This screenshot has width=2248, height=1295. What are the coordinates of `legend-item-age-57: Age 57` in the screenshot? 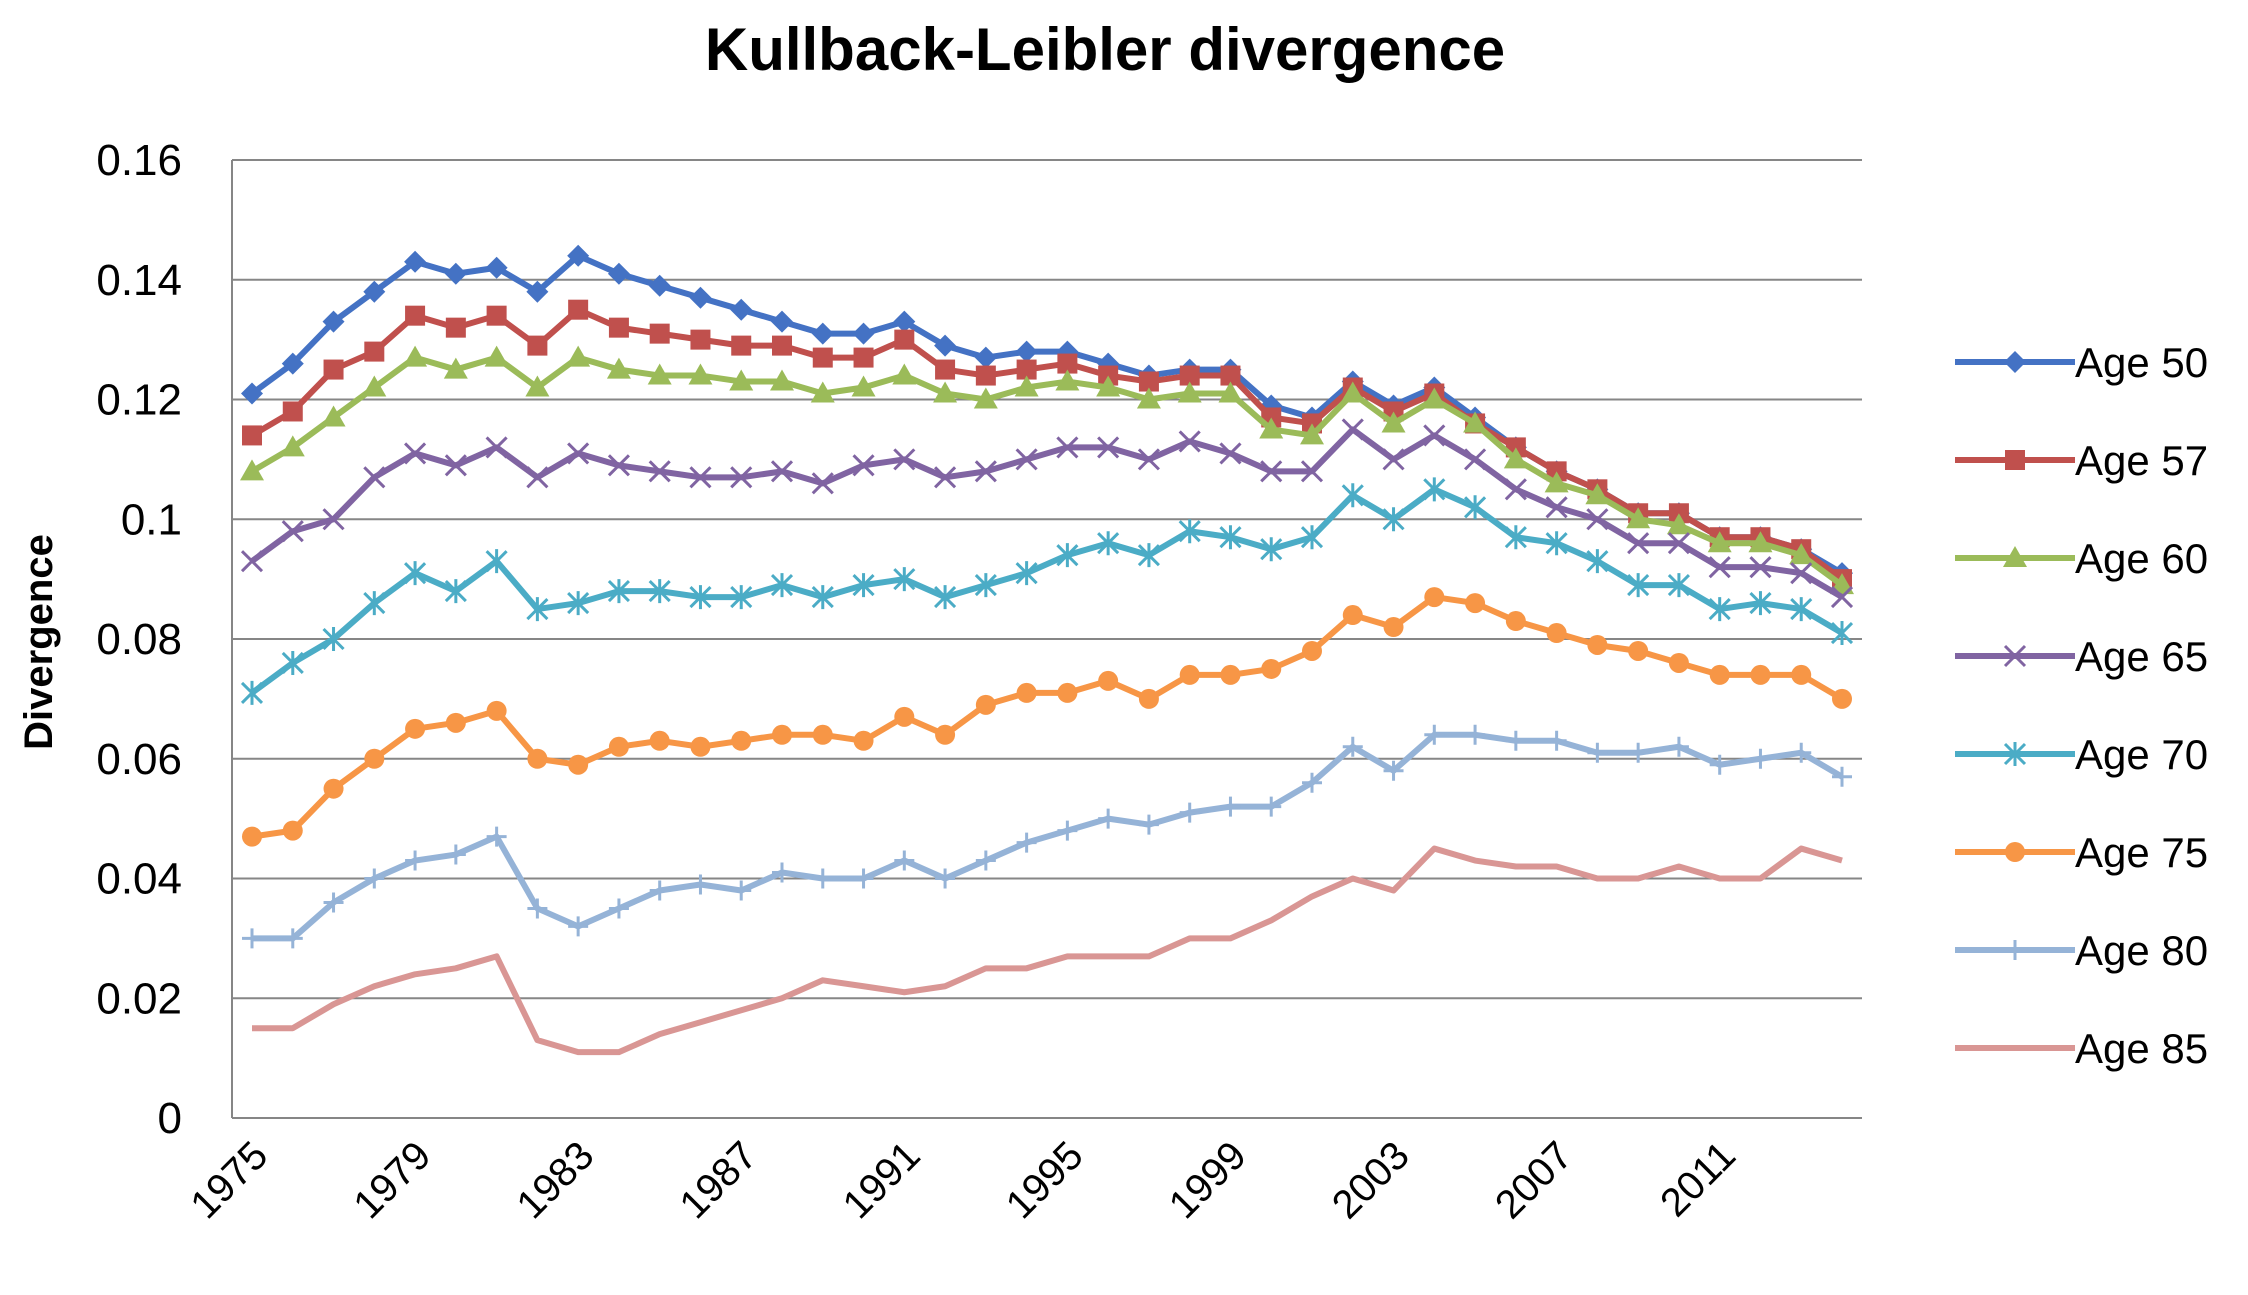 It's located at (2081, 460).